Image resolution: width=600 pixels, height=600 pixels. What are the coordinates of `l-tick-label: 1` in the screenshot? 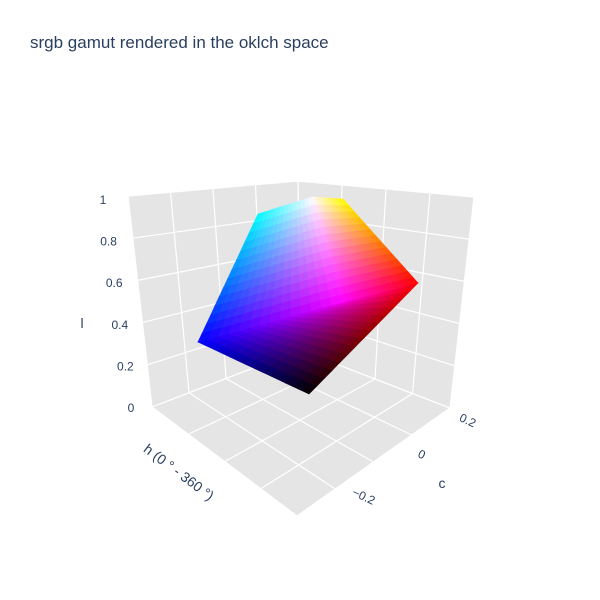 It's located at (103, 200).